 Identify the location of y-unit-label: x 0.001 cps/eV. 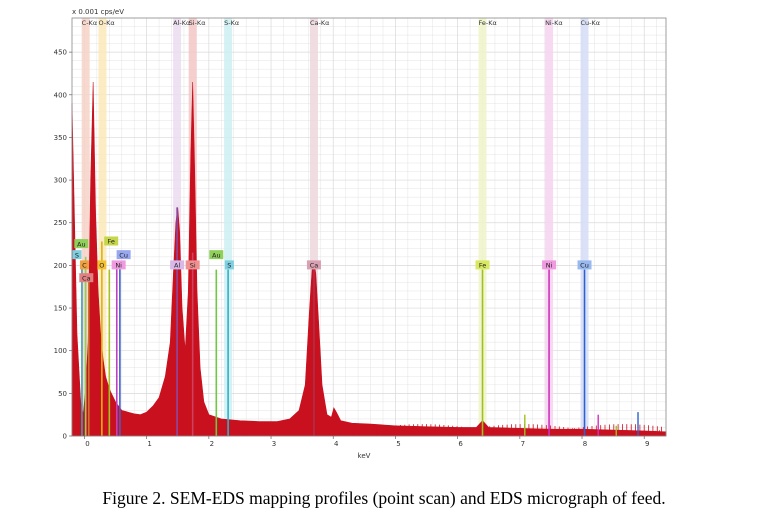
(98, 12).